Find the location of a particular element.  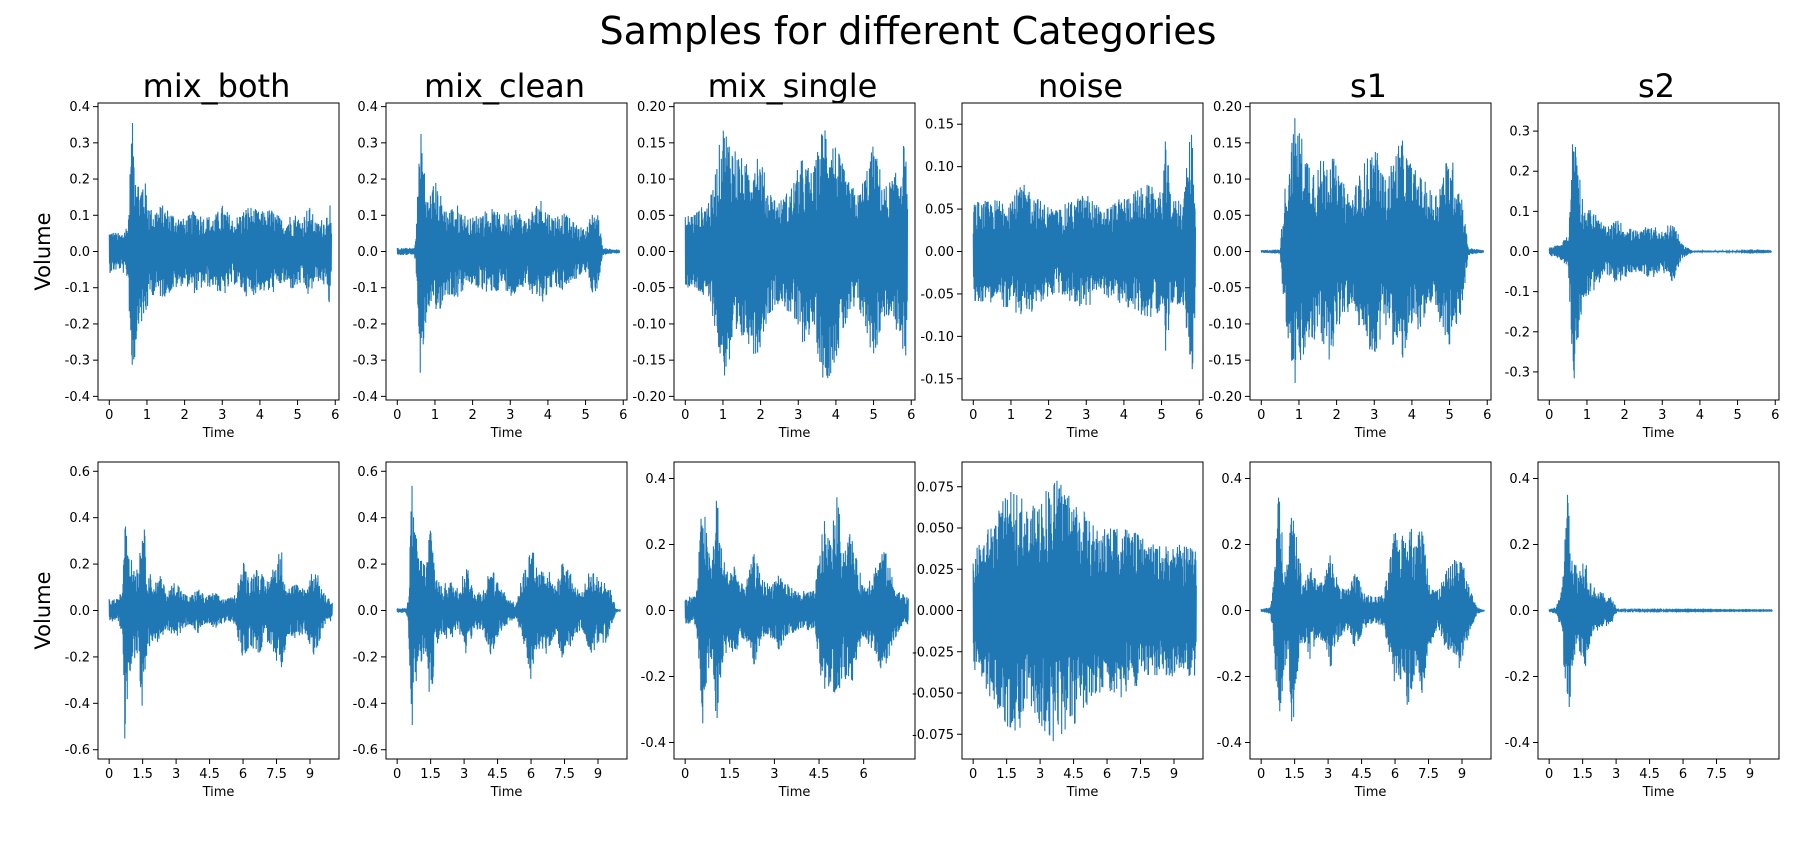

y-tick-label: -0.1 is located at coordinates (1517, 292).